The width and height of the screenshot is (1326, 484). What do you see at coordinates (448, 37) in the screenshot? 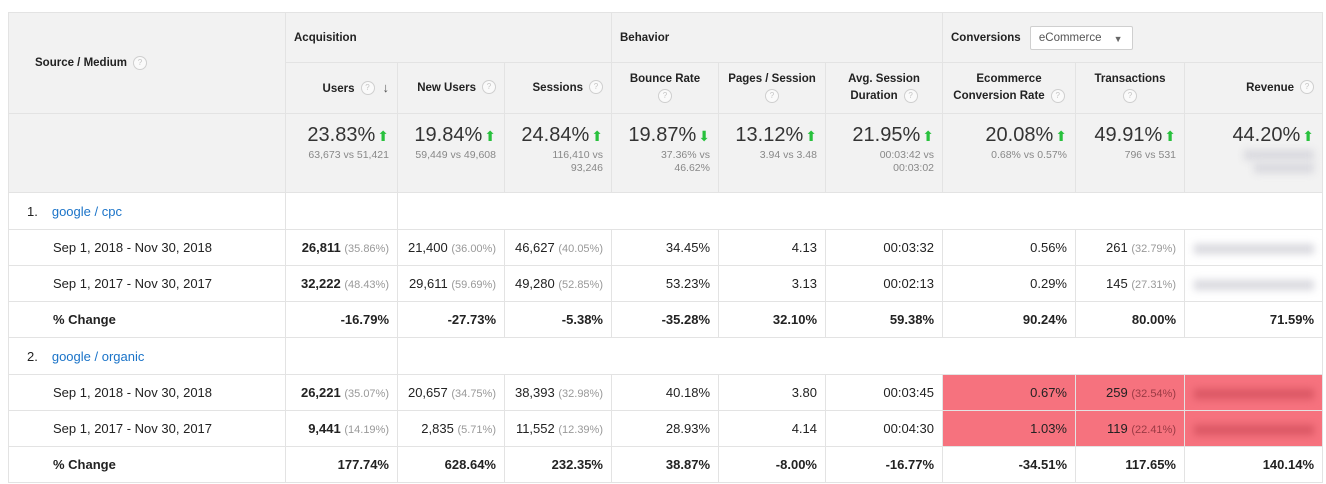
I see `acquisition-group-header: Acquisition` at bounding box center [448, 37].